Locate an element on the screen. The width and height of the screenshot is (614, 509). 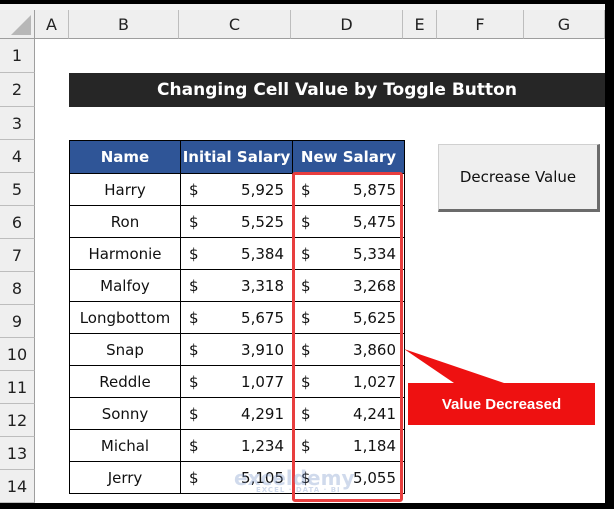
initial-salary-cell: $1,234 is located at coordinates (236, 445).